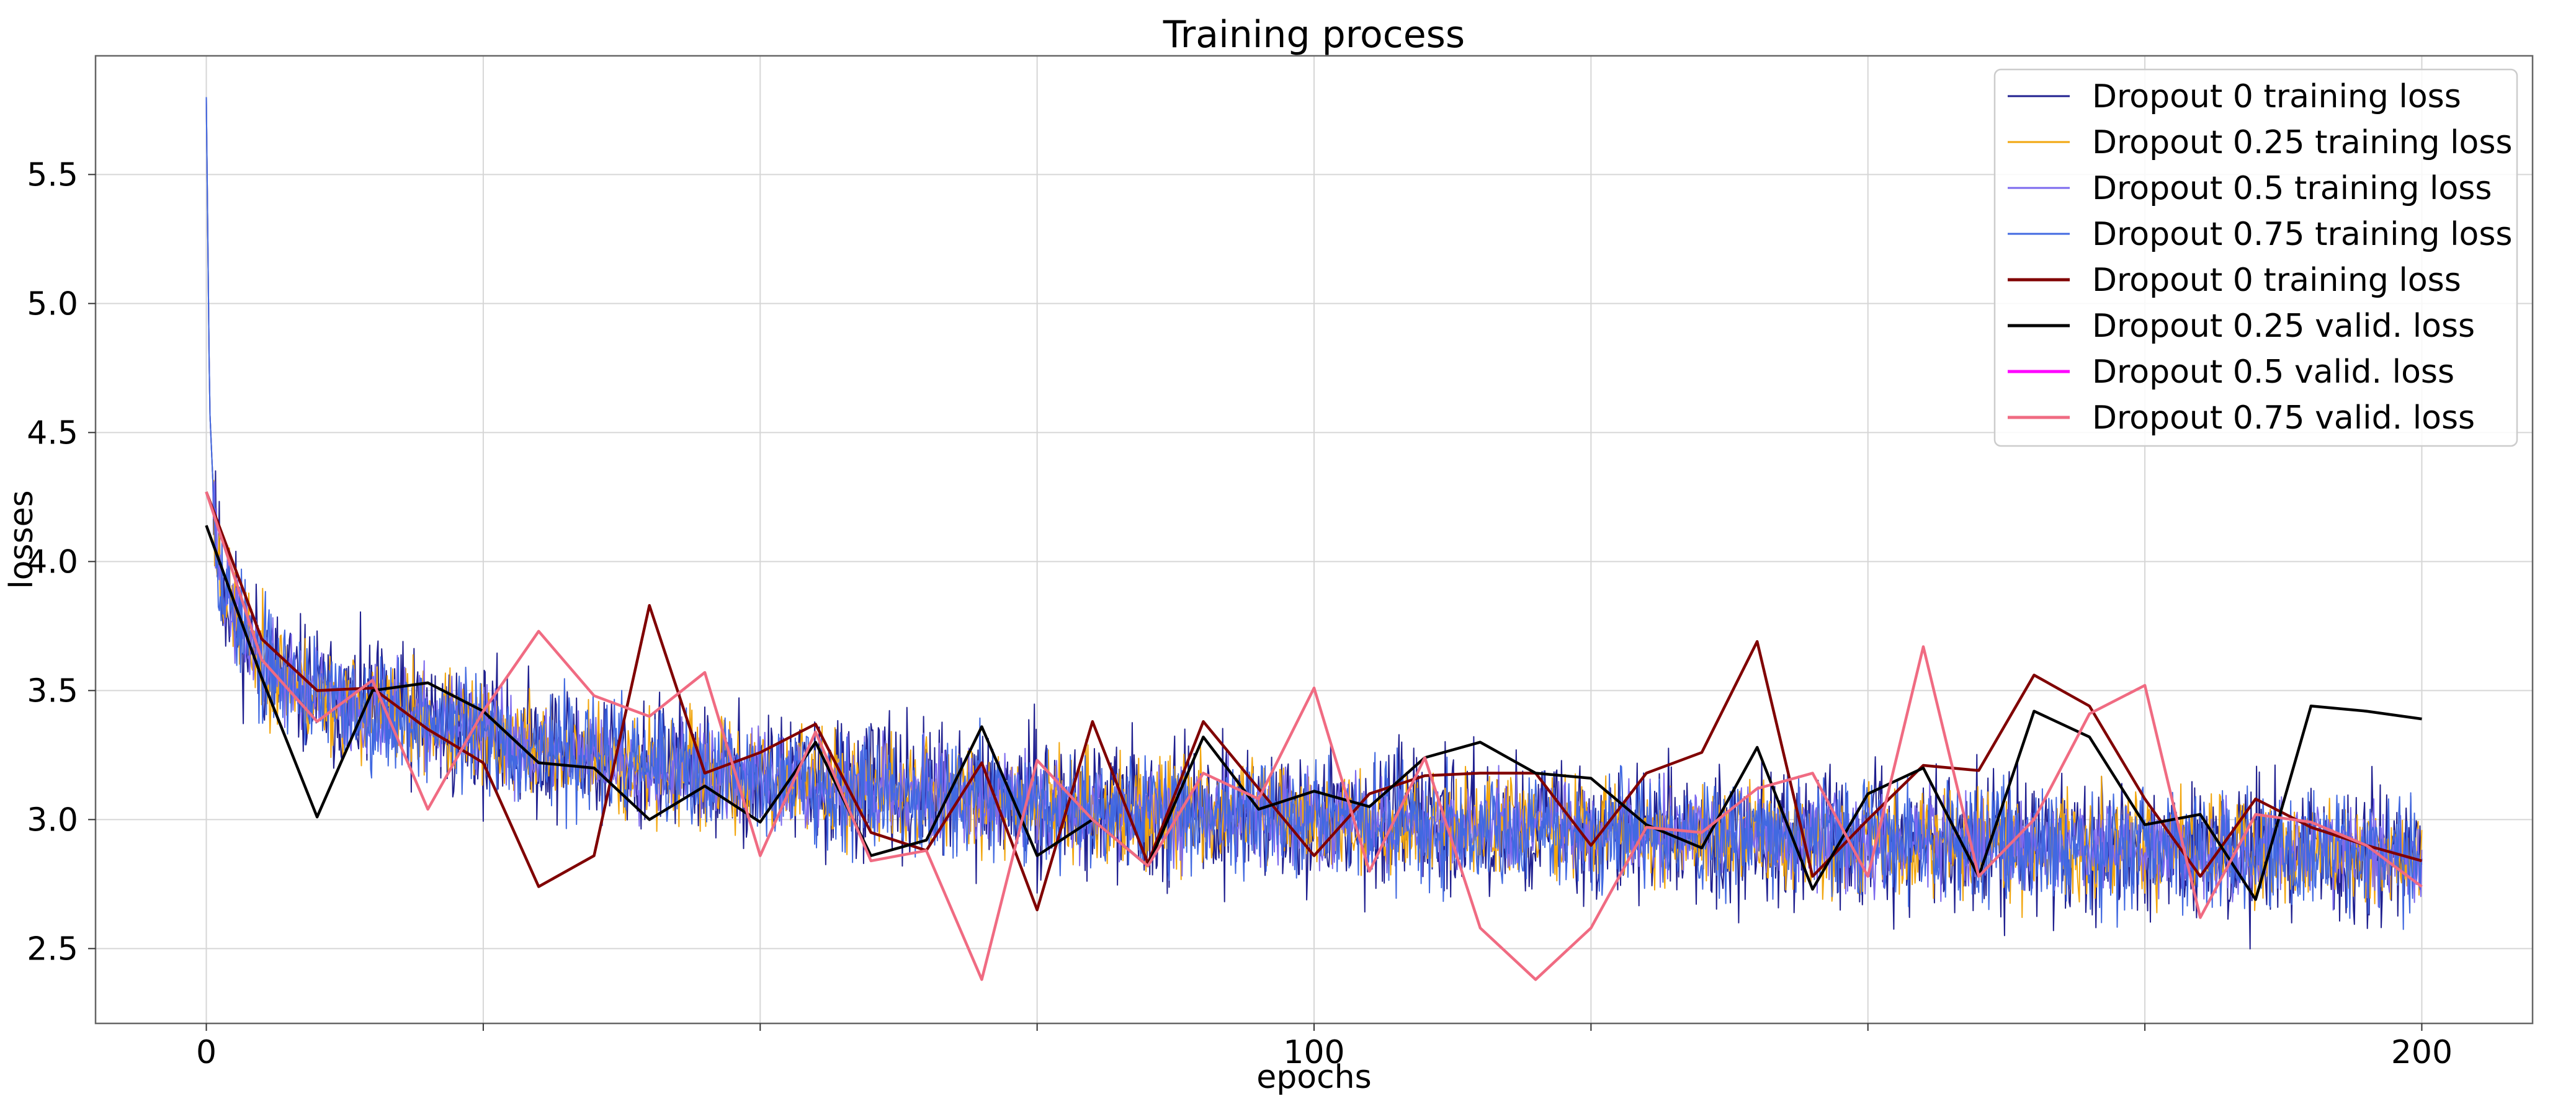 The width and height of the screenshot is (2576, 1109). I want to click on legend-item-label: Dropout 0.5 valid. loss, so click(2273, 372).